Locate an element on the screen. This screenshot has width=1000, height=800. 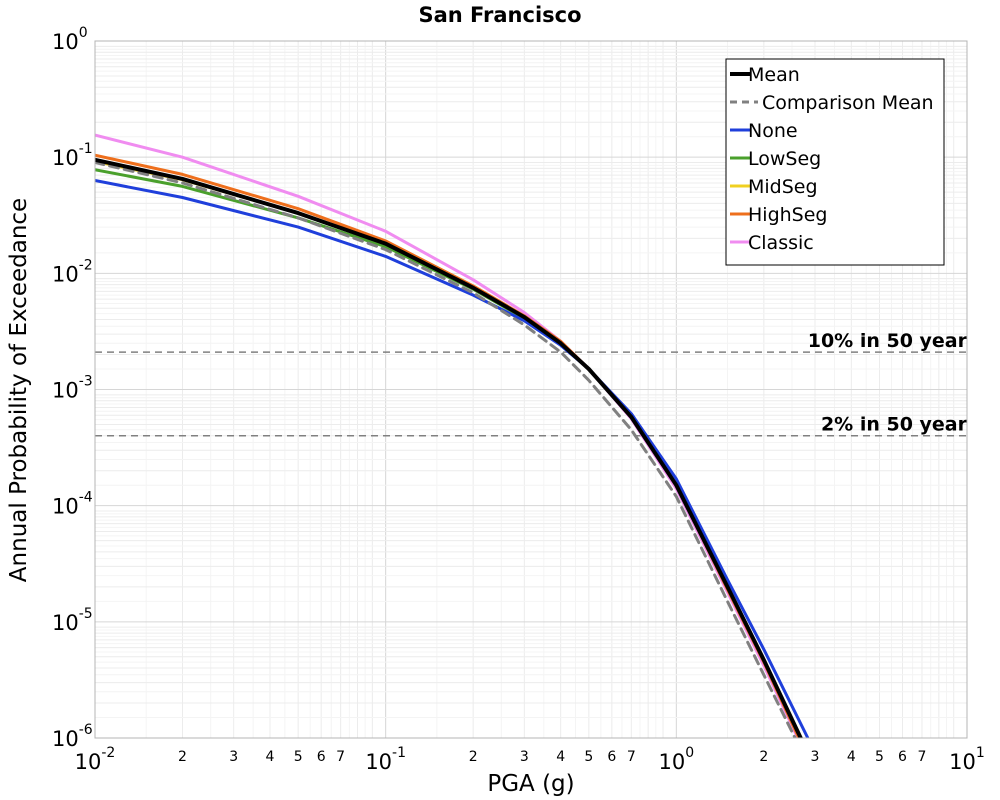
legend-label: MidSeg is located at coordinates (783, 187).